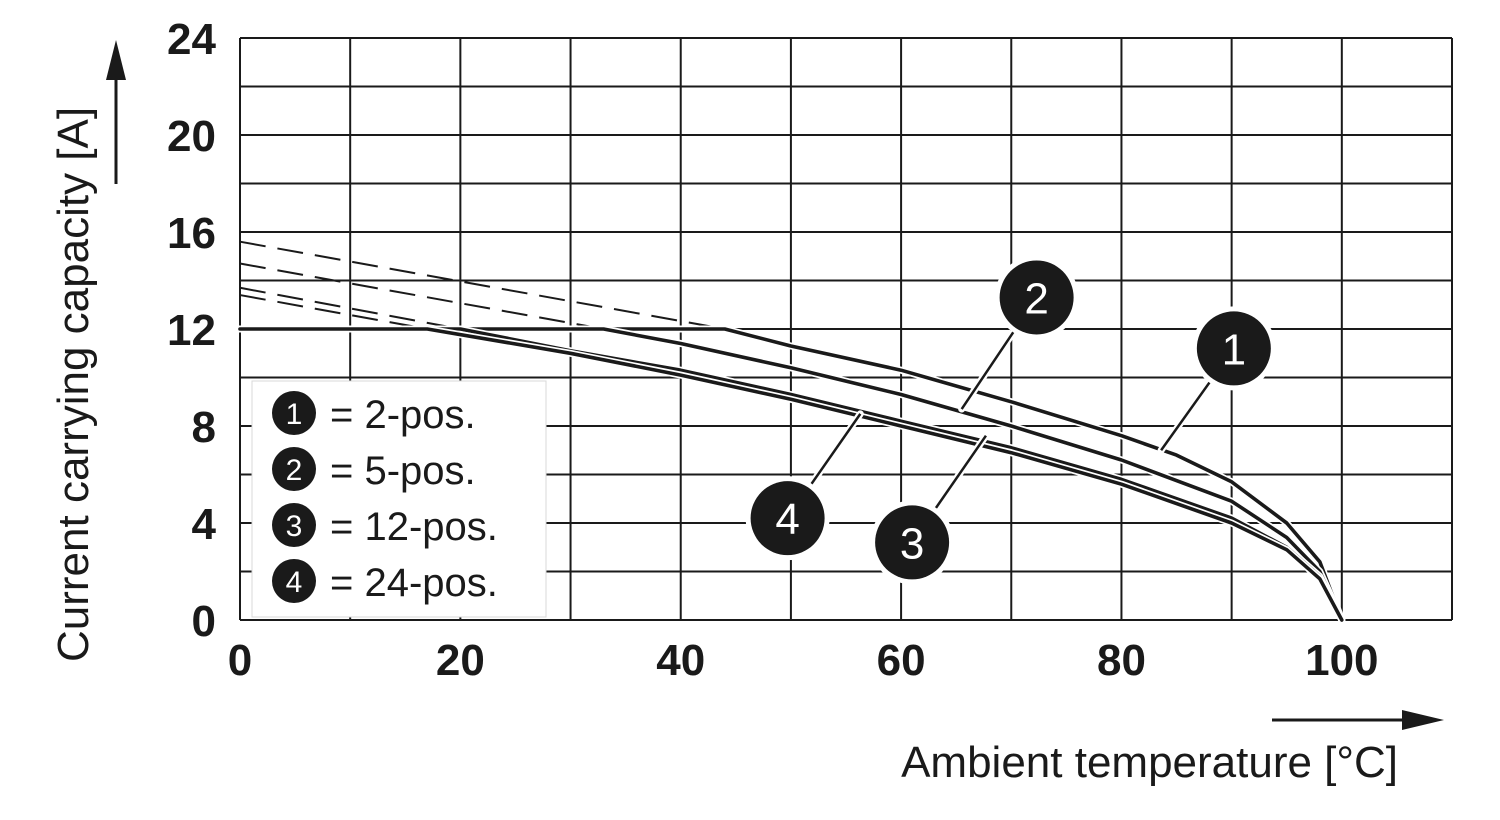 Image resolution: width=1500 pixels, height=820 pixels. I want to click on annotation-3-label: 3, so click(912, 543).